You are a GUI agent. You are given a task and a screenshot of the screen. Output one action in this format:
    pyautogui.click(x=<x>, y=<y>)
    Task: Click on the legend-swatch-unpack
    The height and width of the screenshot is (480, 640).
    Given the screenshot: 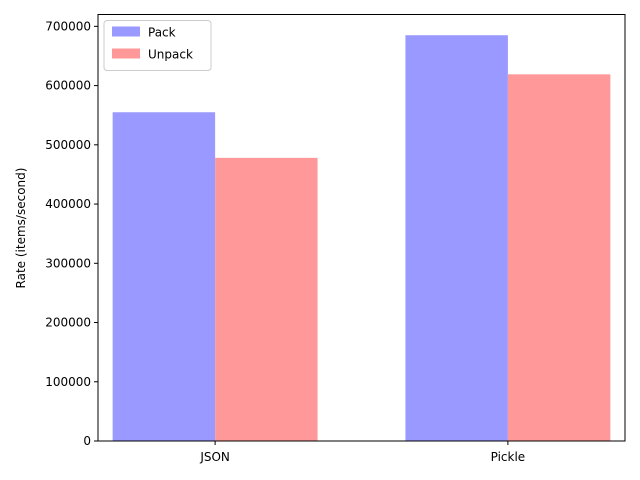 What is the action you would take?
    pyautogui.click(x=126, y=53)
    